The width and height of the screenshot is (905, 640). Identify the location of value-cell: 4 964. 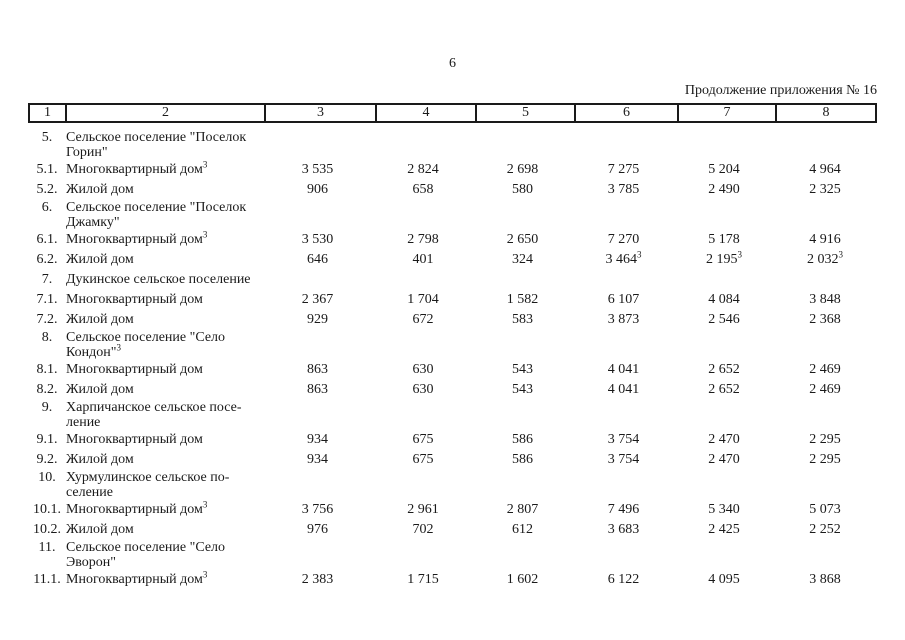
(825, 170).